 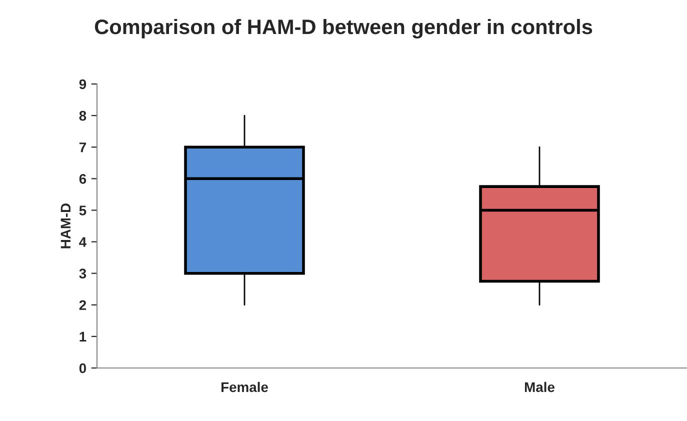 I want to click on y-tick-label: 6, so click(x=82, y=179).